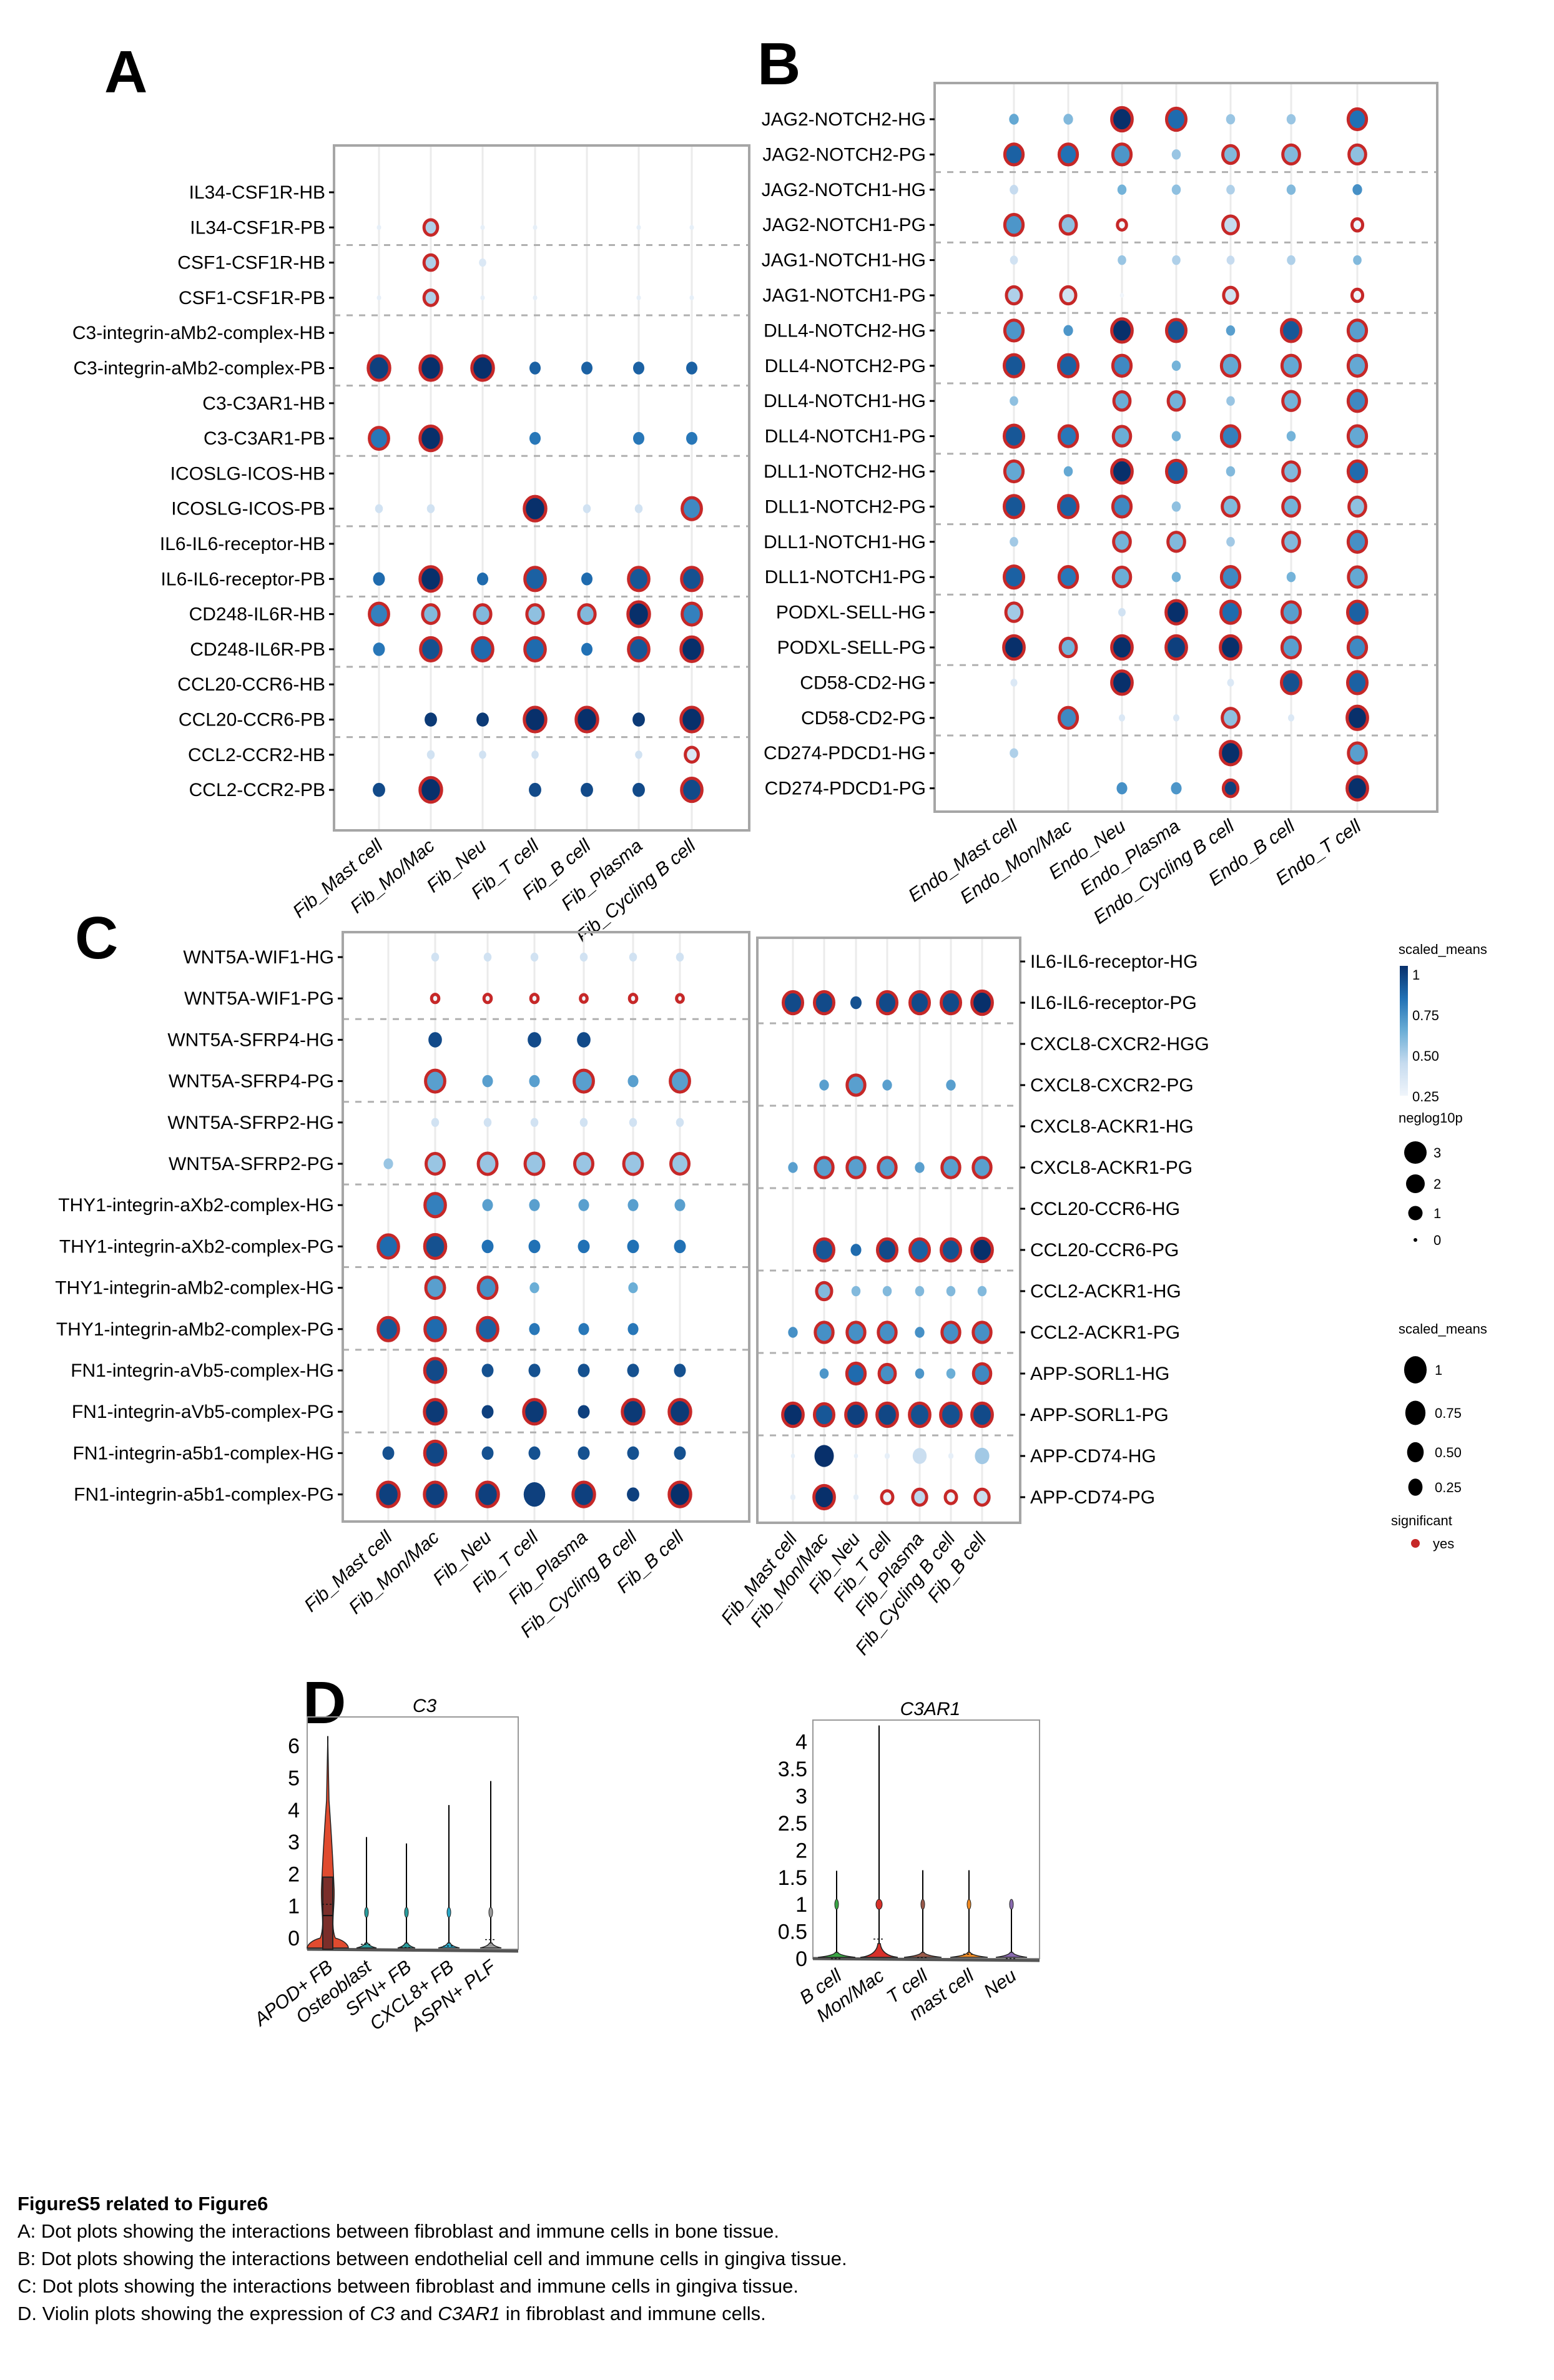 This screenshot has width=1554, height=2380. What do you see at coordinates (1415, 1487) in the screenshot?
I see `legend-size2-dot` at bounding box center [1415, 1487].